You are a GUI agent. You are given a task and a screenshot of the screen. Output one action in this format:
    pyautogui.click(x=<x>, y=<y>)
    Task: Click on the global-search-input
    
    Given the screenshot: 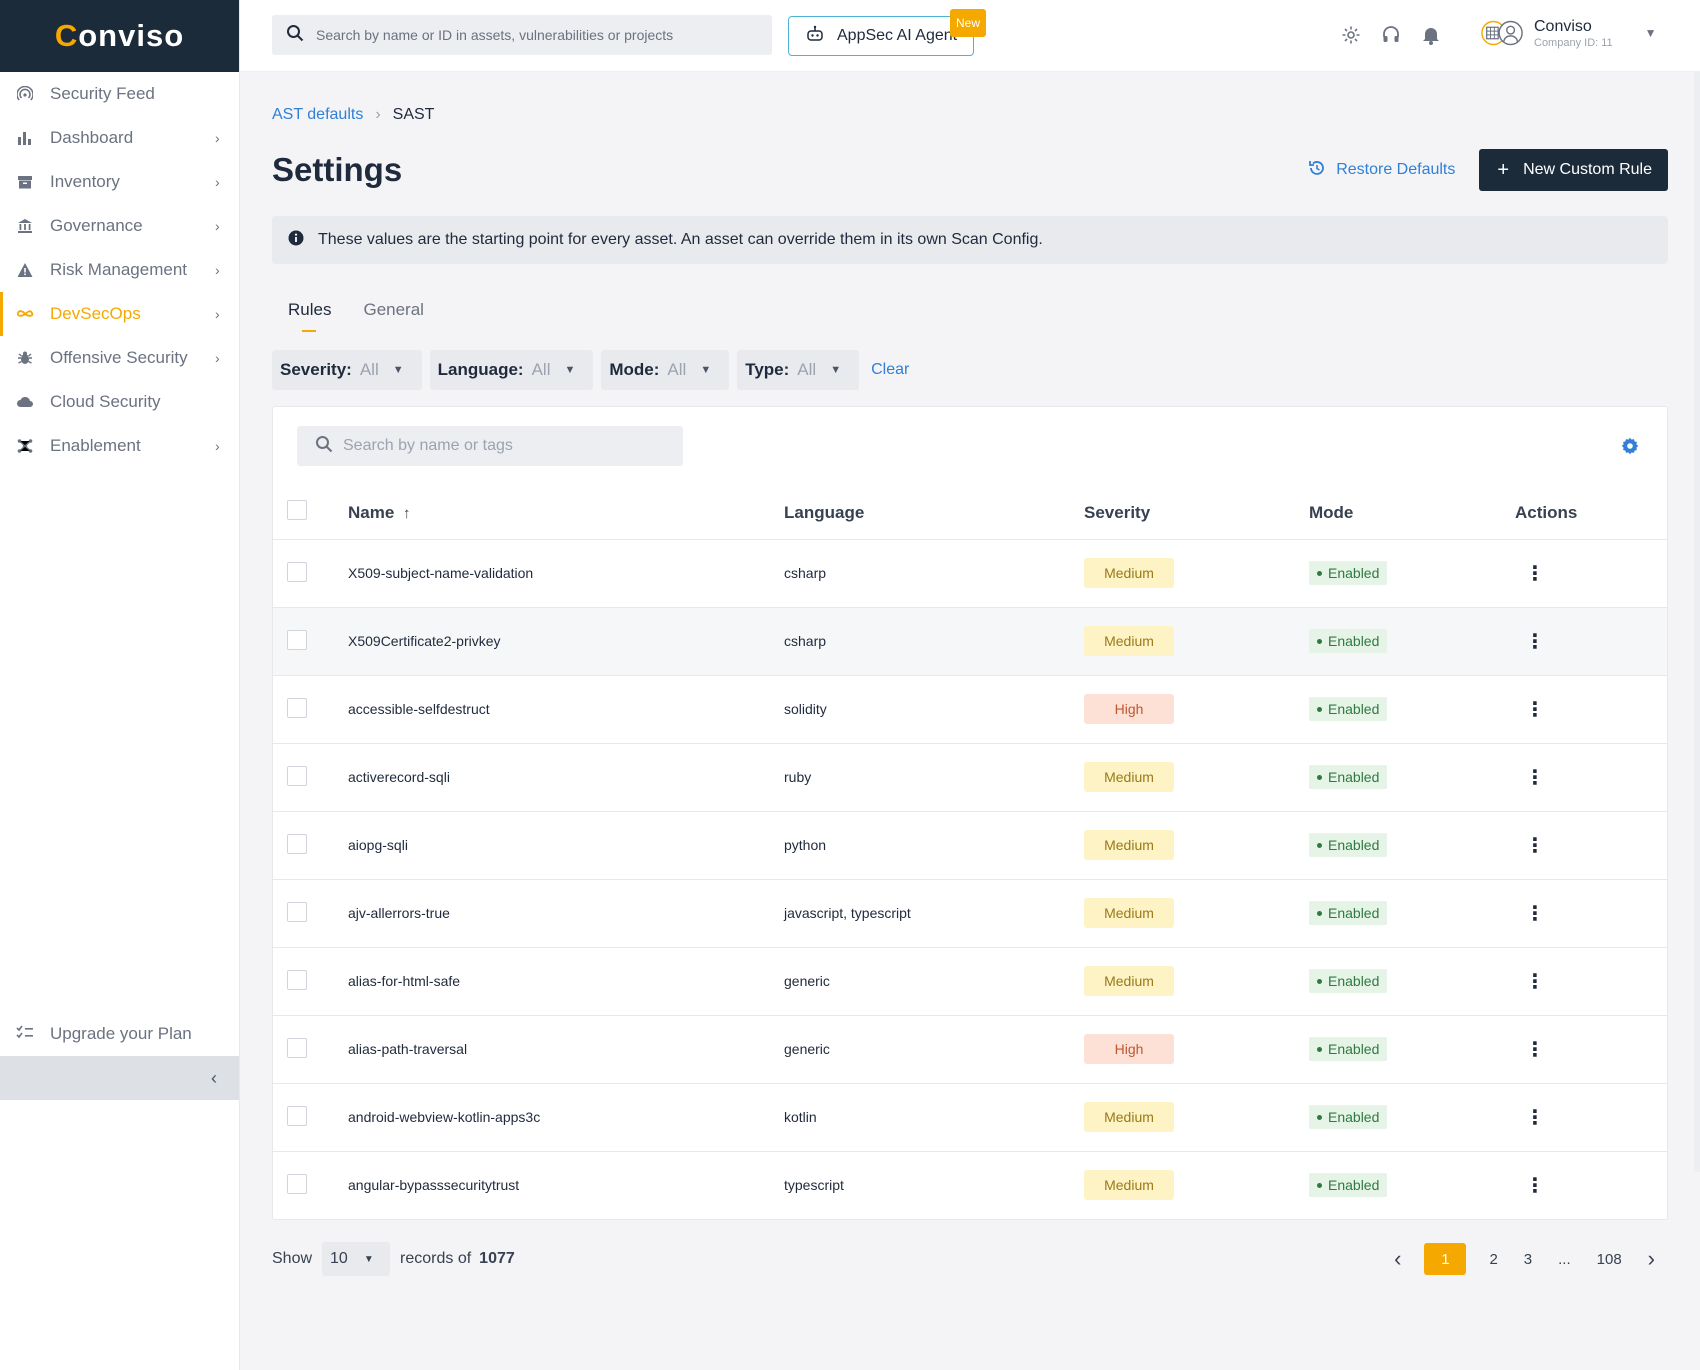 What is the action you would take?
    pyautogui.click(x=536, y=35)
    